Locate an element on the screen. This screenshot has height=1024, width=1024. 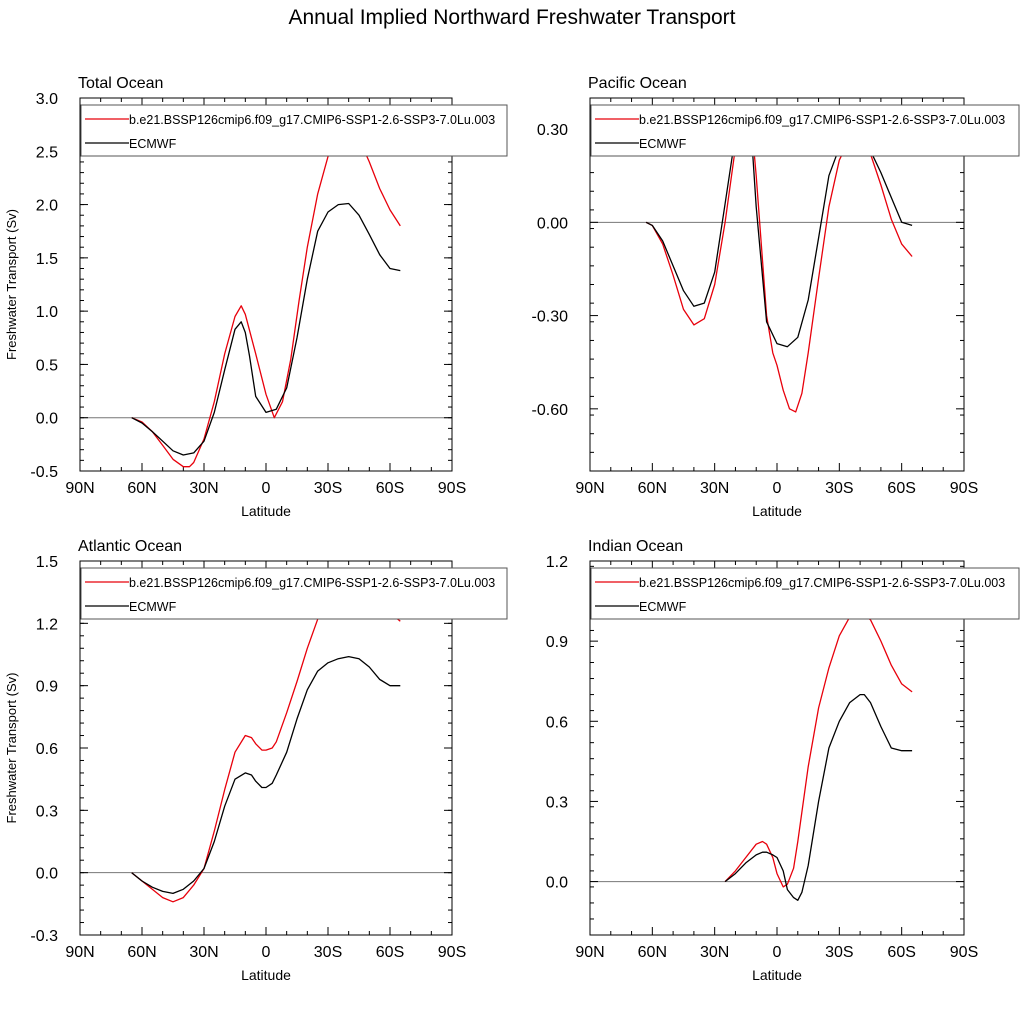
pacific-ocean-xlabel: Latitude is located at coordinates (777, 511).